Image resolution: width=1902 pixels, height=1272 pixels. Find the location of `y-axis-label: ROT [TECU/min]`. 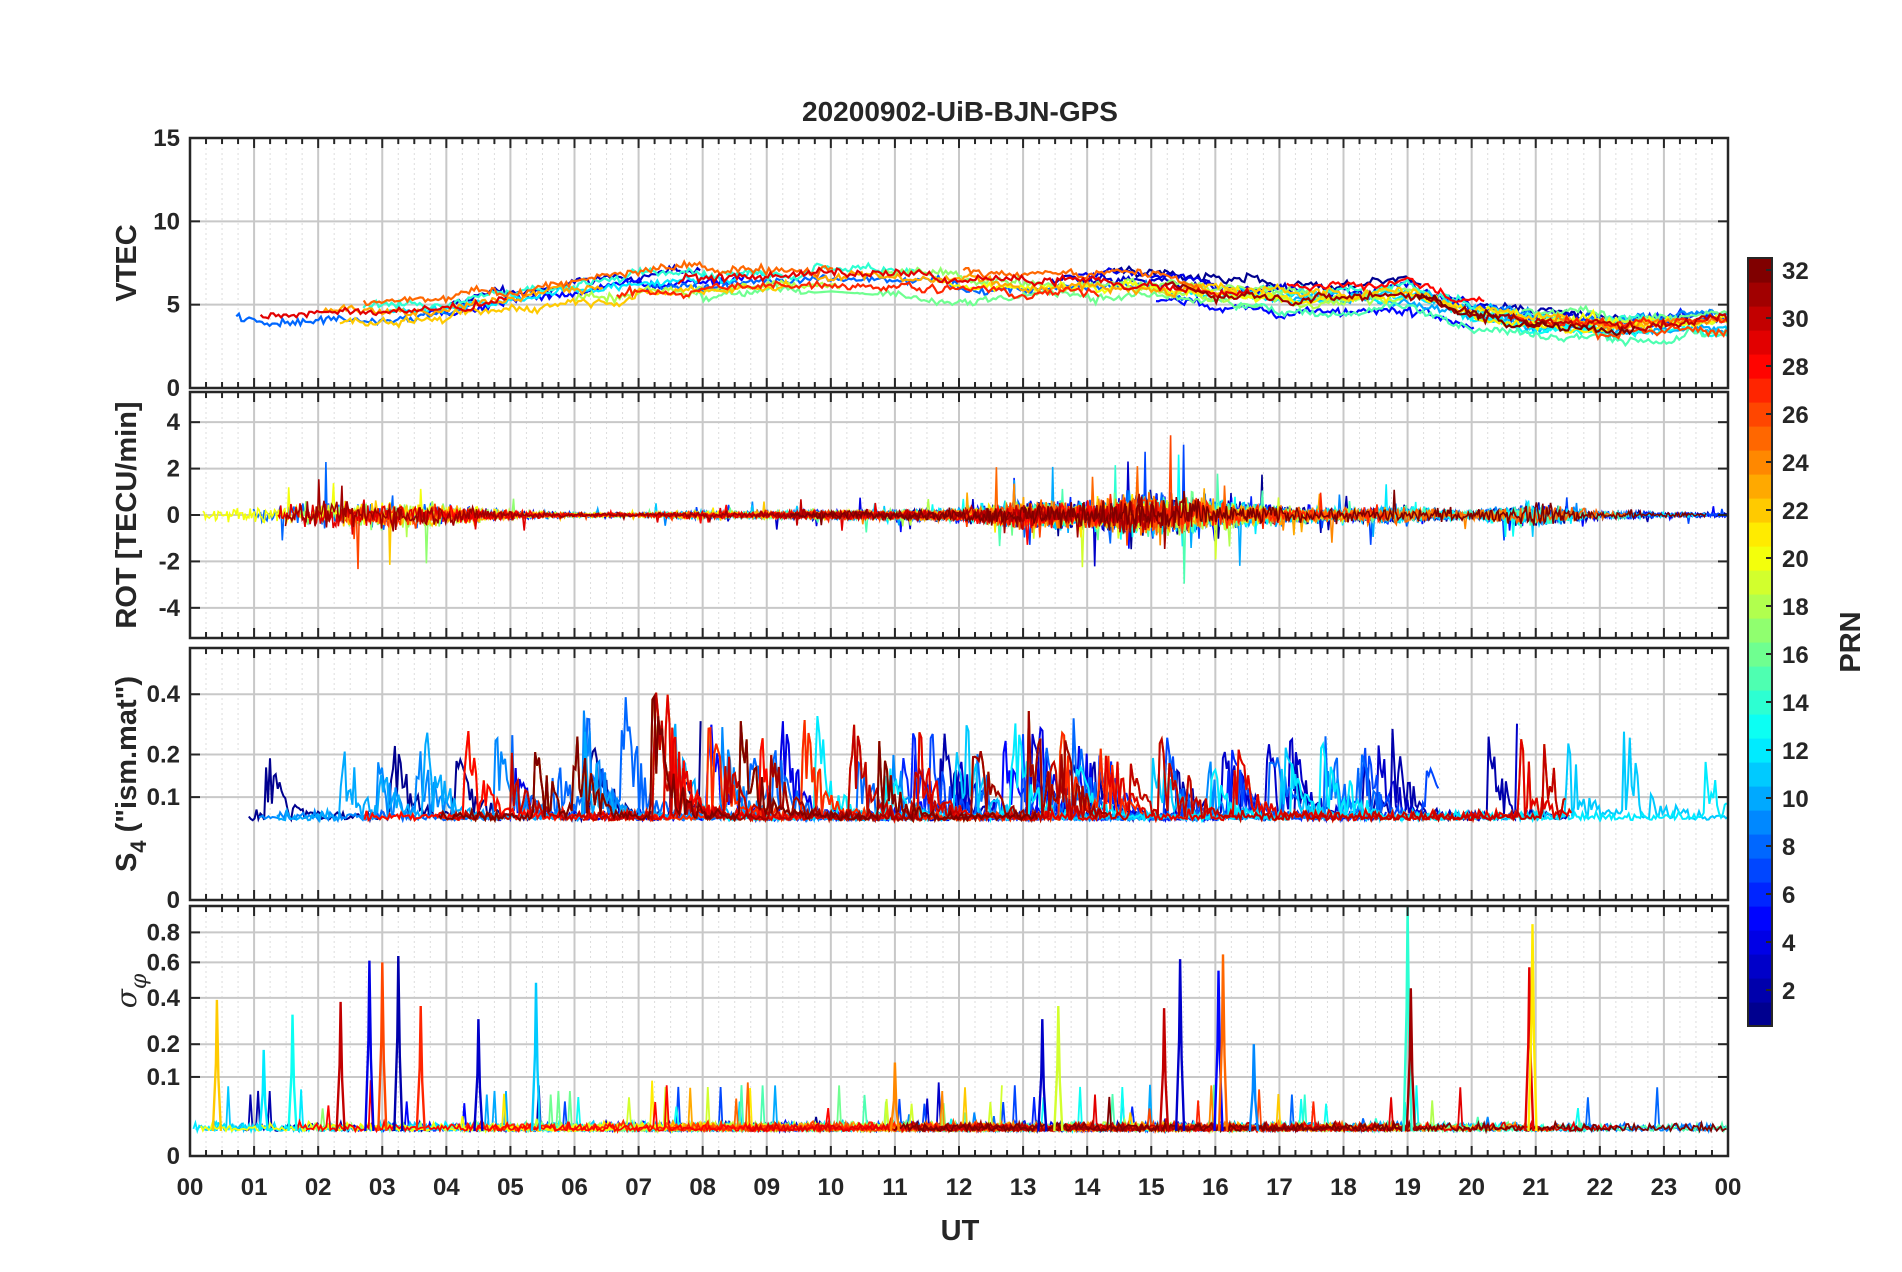

y-axis-label: ROT [TECU/min] is located at coordinates (127, 514).